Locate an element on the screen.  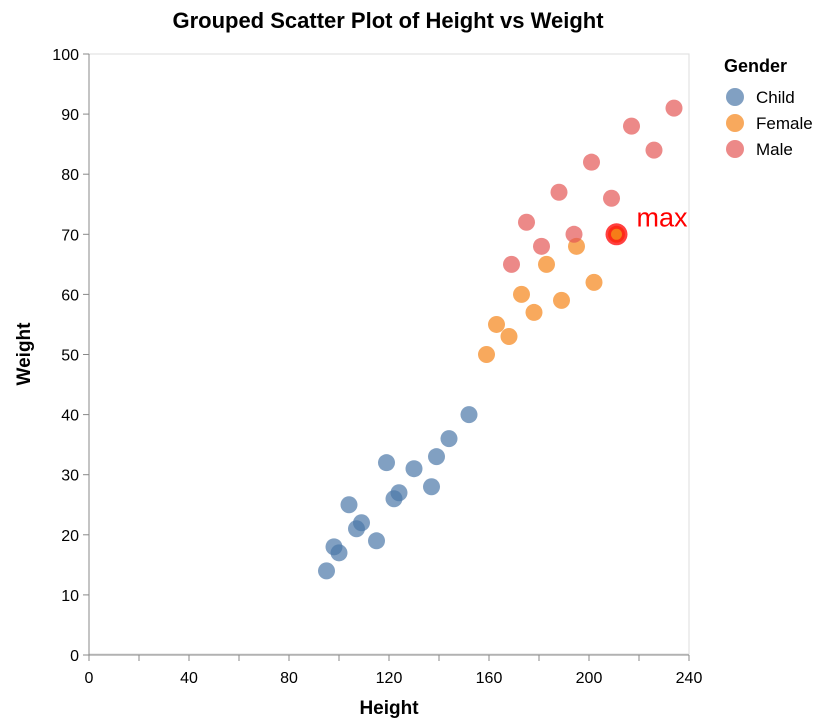
x-axis: 0 40 80 120 160 200 240 is located at coordinates (394, 670).